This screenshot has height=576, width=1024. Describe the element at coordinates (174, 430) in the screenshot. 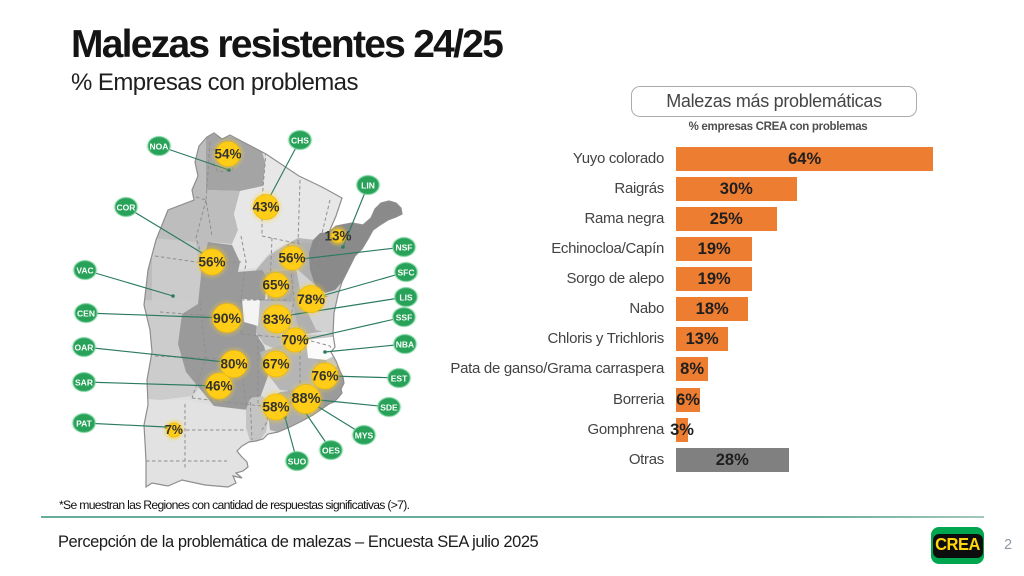

I see `svg-text: 7%` at that location.